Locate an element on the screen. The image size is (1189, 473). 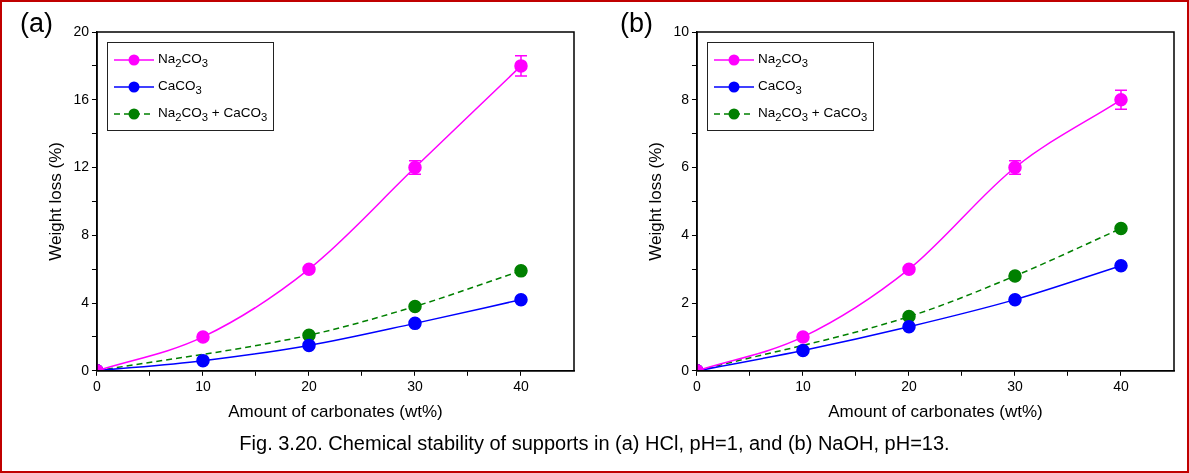
y-tick-label: 16 is located at coordinates (81, 98).